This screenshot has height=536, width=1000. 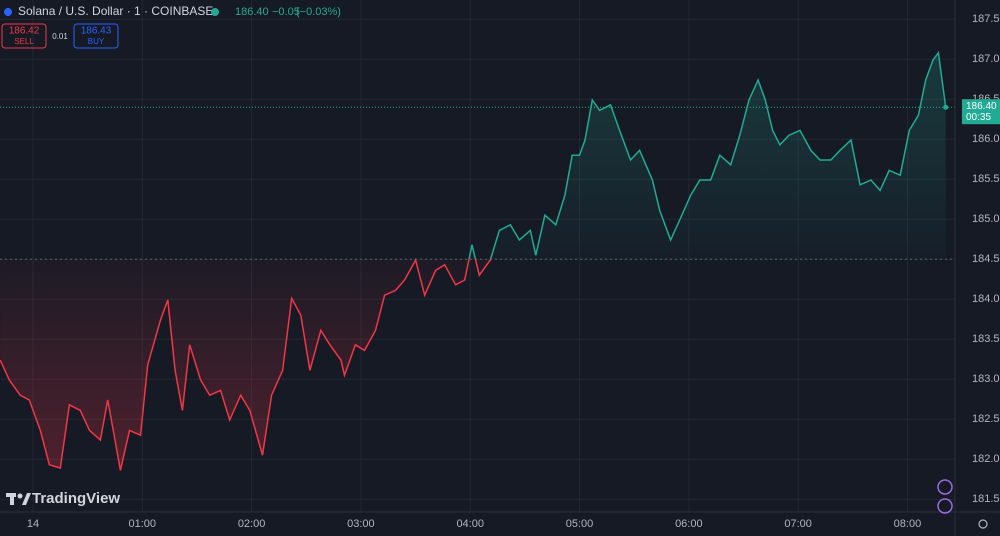 I want to click on y-tick-label: 183.50, so click(x=986, y=339).